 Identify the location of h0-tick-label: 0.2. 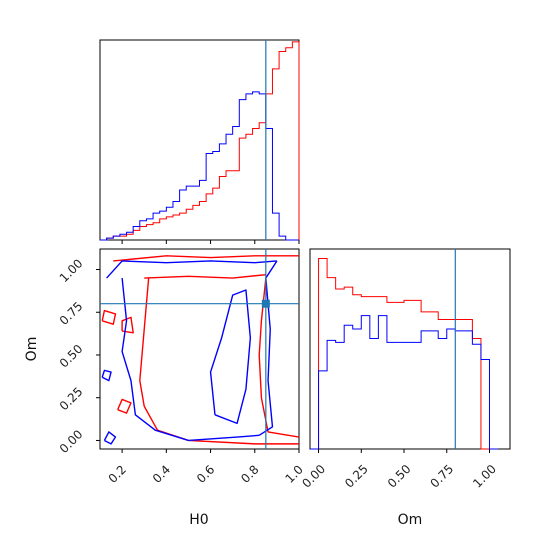
(117, 473).